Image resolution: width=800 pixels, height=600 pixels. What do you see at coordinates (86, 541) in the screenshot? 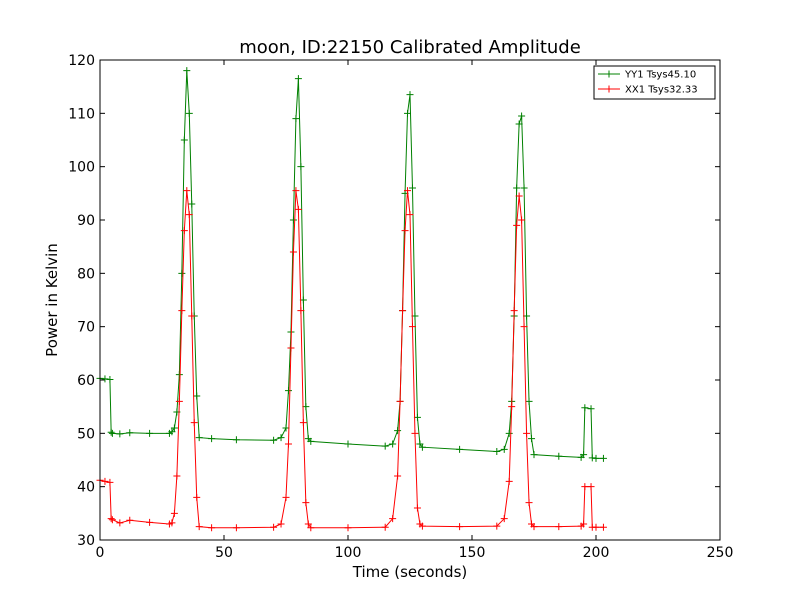
I see `y-tick-label: 30` at bounding box center [86, 541].